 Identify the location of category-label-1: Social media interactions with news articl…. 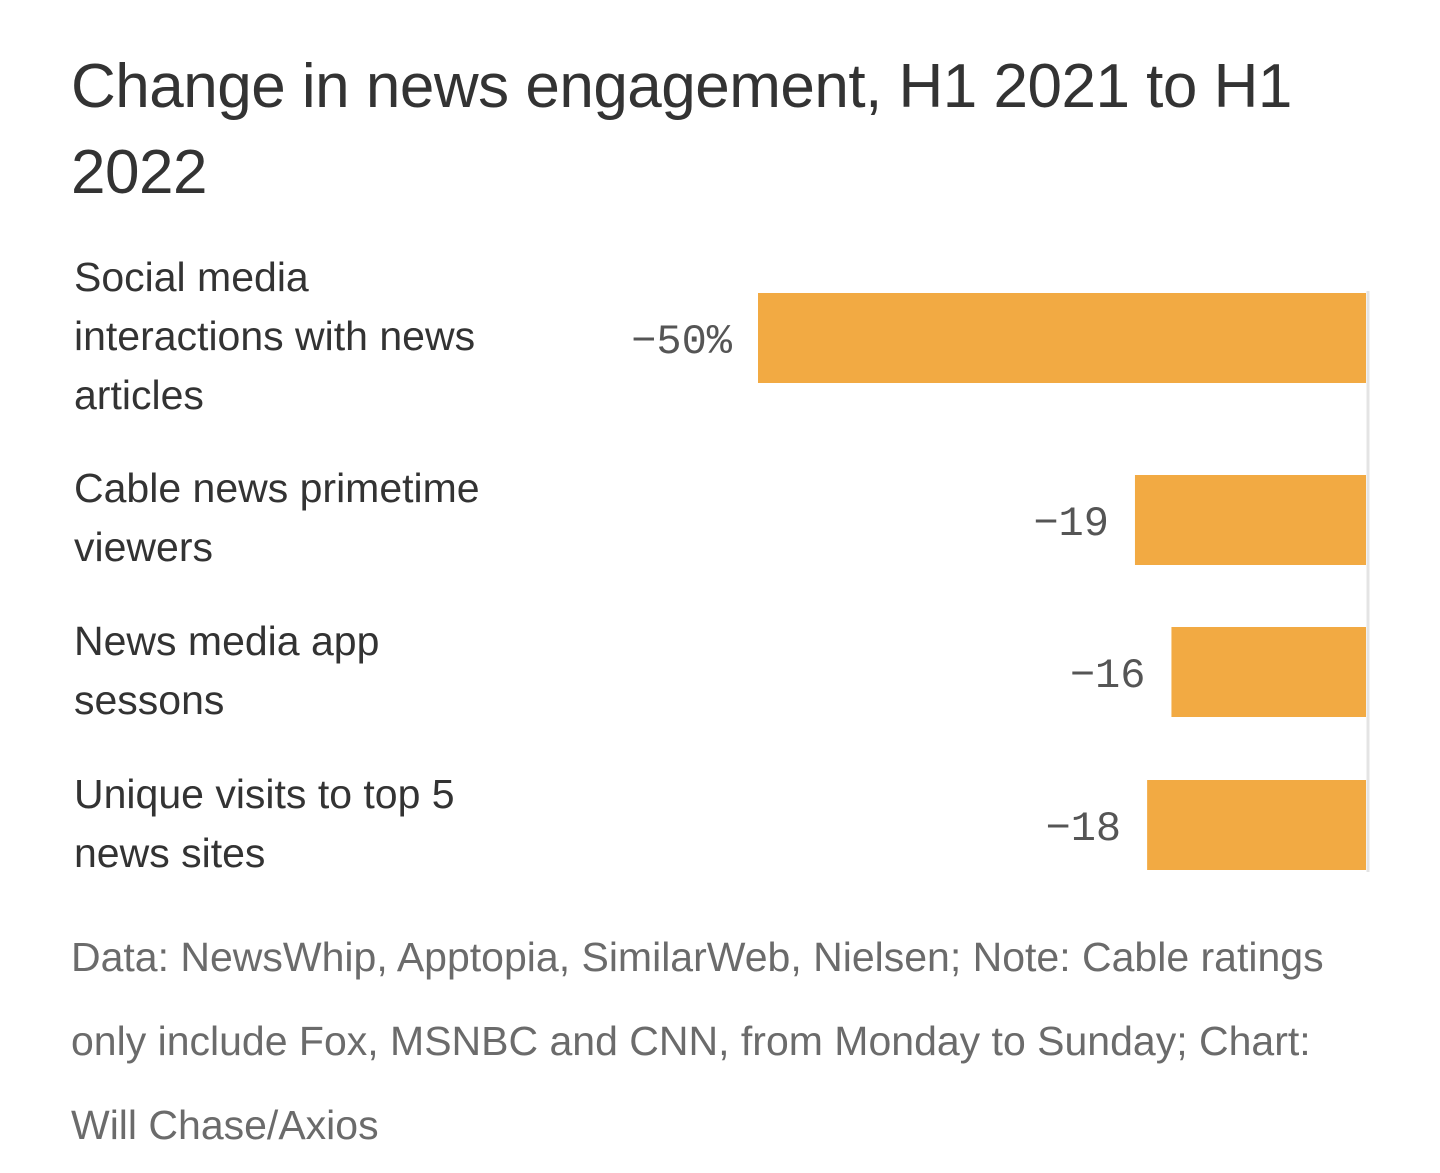
(274, 336).